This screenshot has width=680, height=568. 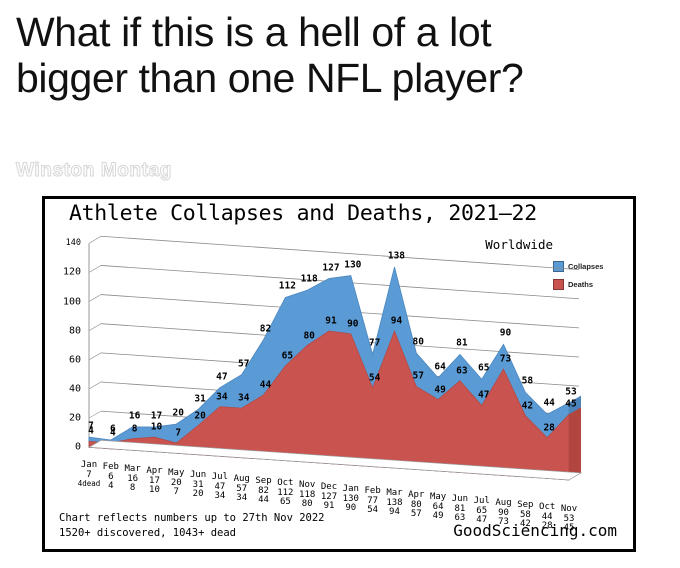 I want to click on data-label-collapses: 82, so click(x=265, y=329).